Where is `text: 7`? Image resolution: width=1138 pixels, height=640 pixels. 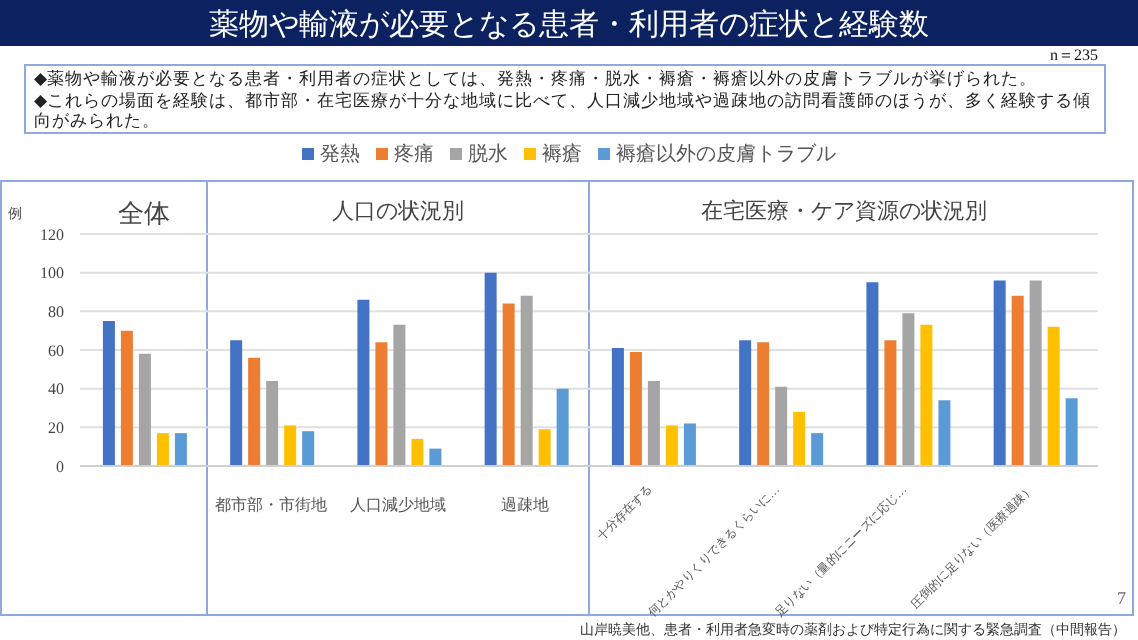 text: 7 is located at coordinates (1121, 598).